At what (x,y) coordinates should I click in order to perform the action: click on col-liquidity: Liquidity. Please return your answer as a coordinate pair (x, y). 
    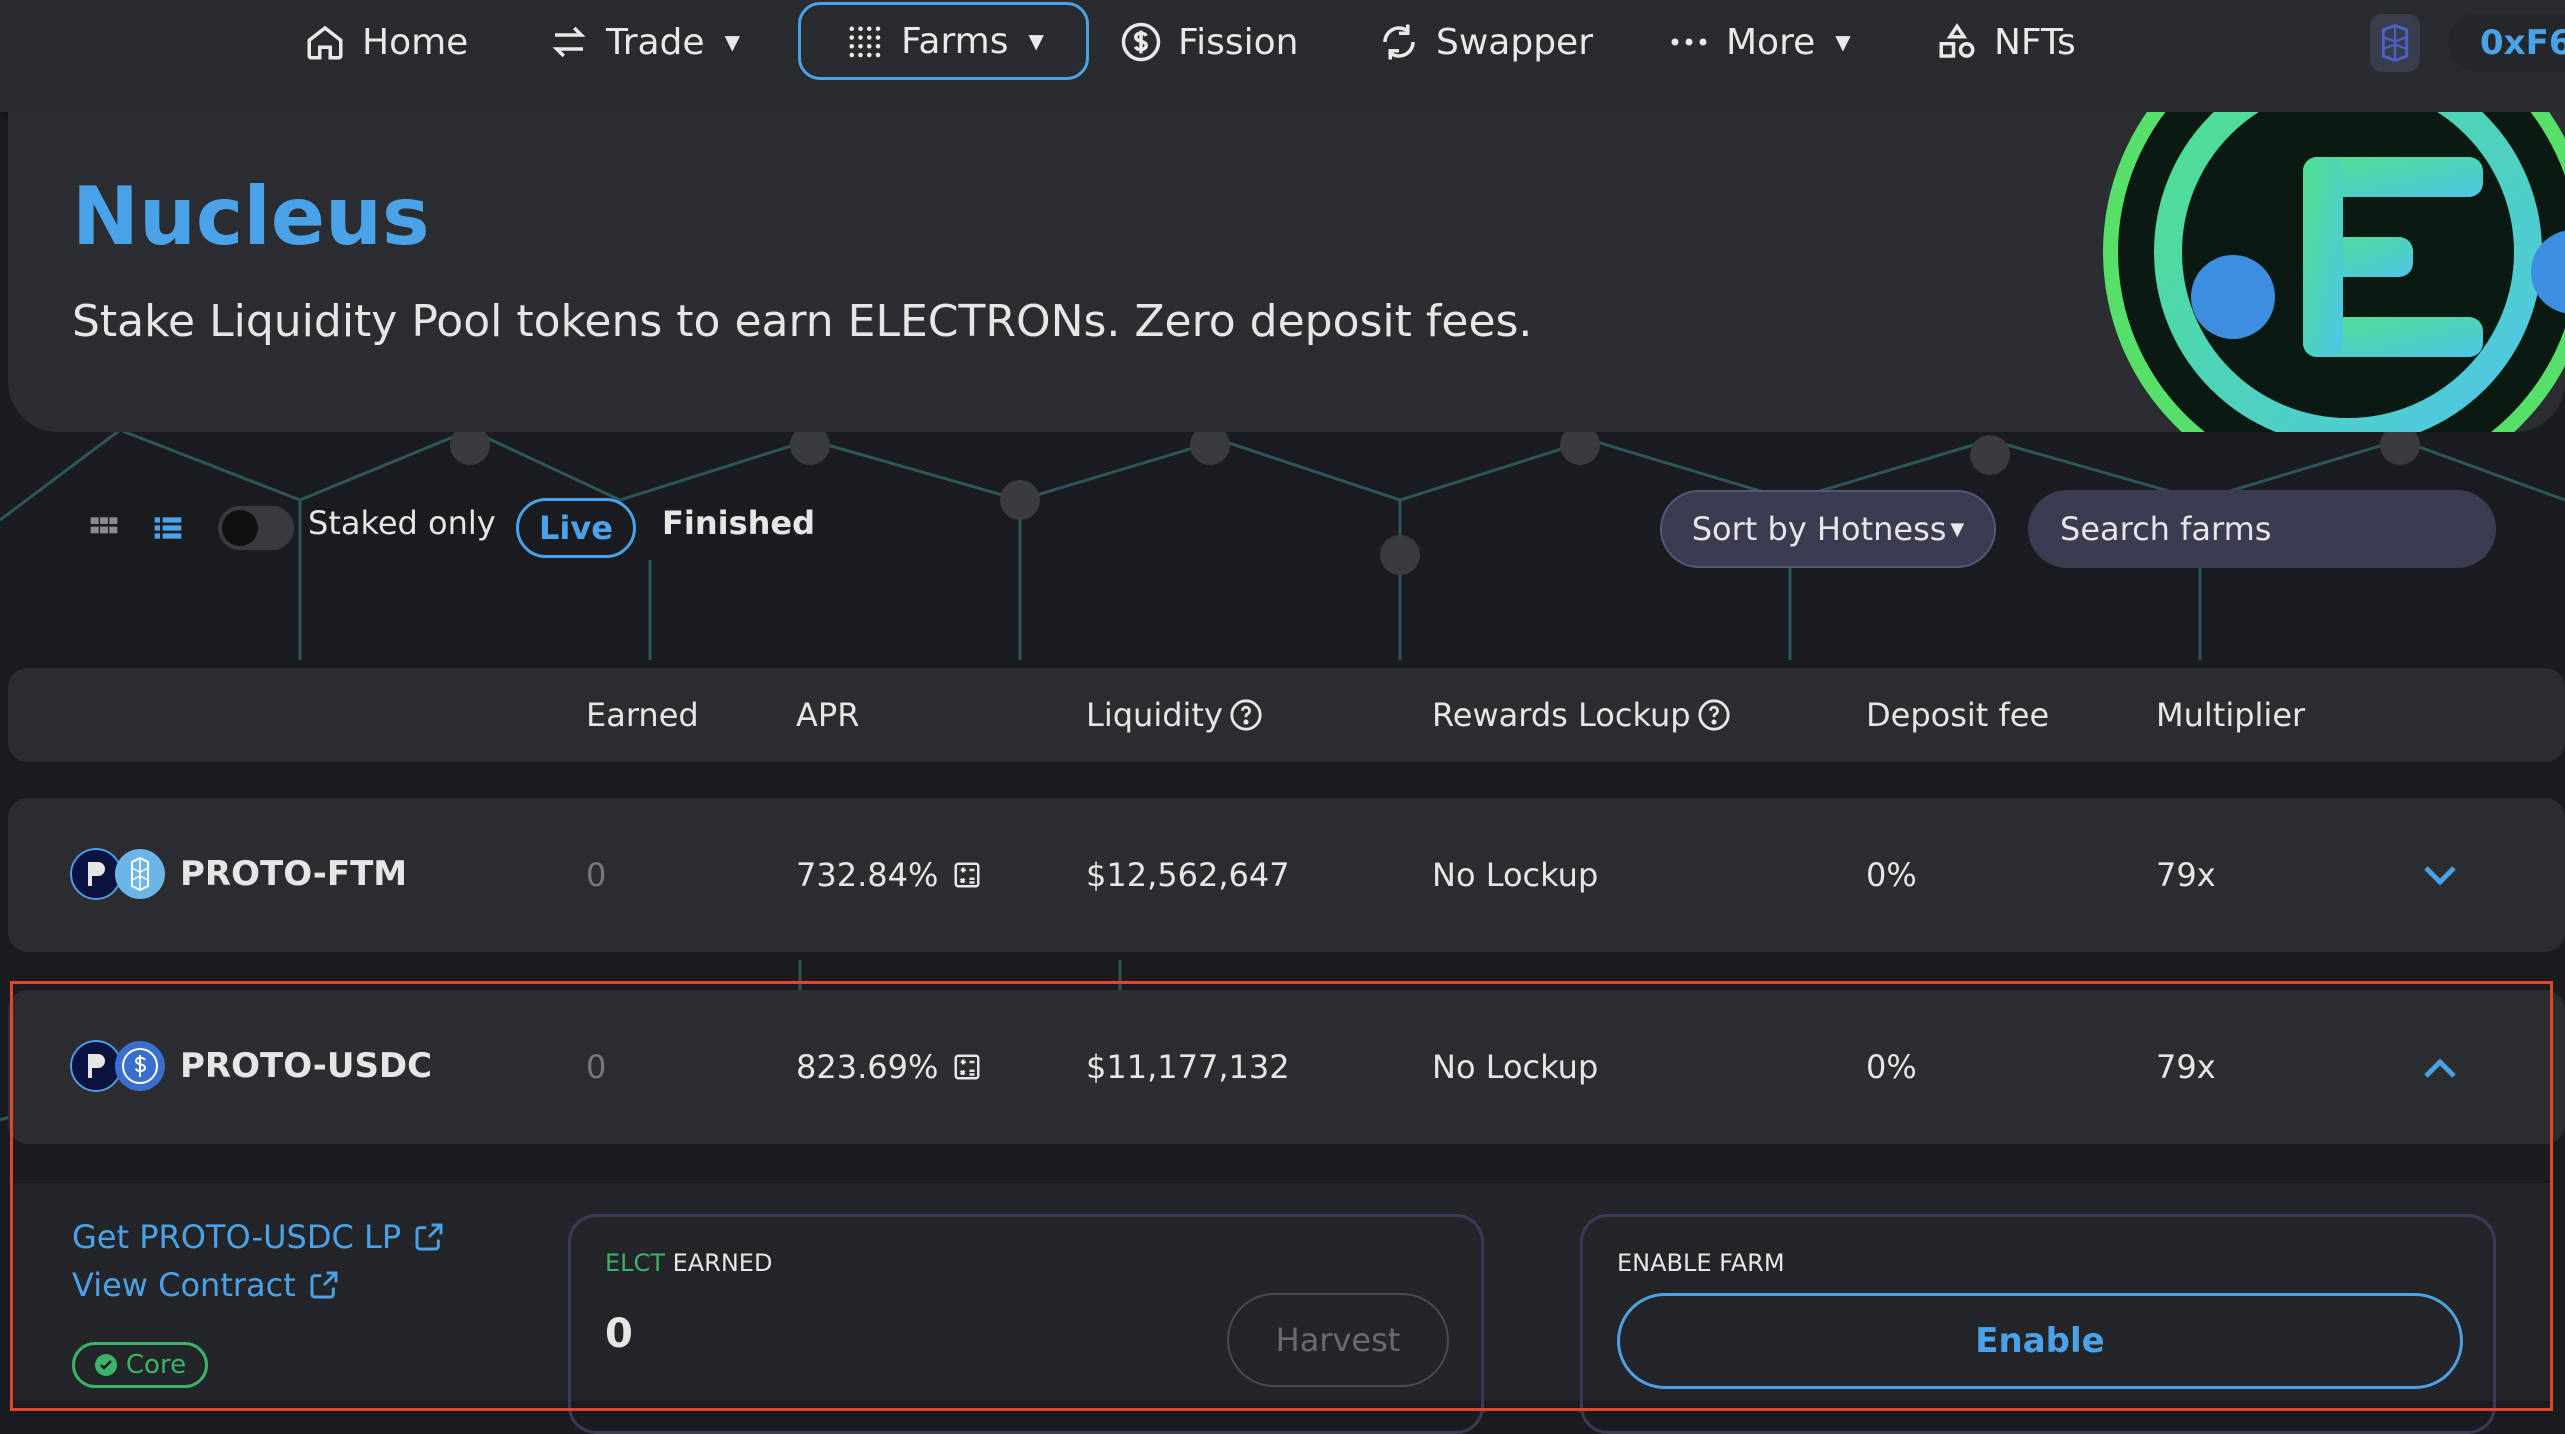
    Looking at the image, I should click on (1174, 715).